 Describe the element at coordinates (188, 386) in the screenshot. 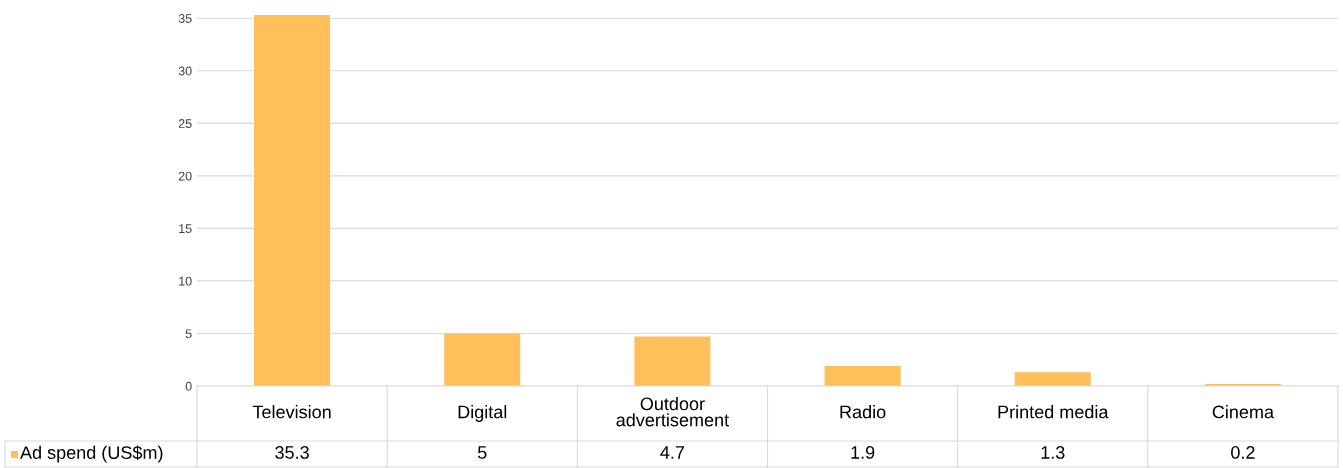

I see `y-tick-label: 0` at that location.